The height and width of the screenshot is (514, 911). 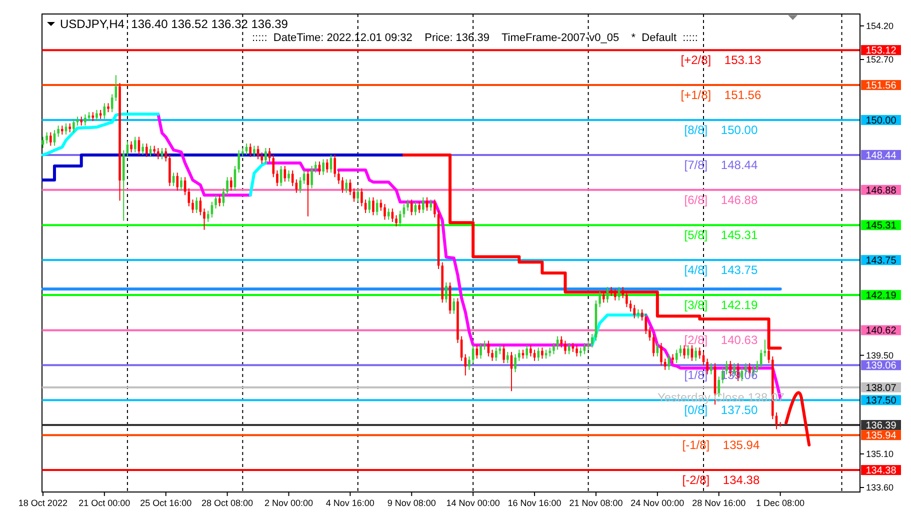 What do you see at coordinates (721, 95) in the screenshot?
I see `annotation: [+1/8] 151.56` at bounding box center [721, 95].